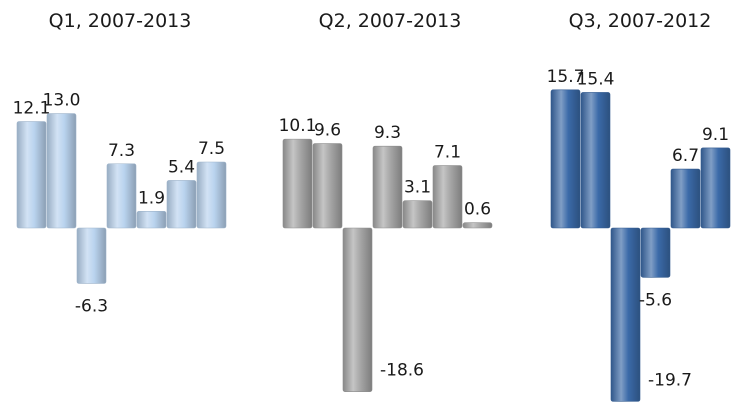 Image resolution: width=741 pixels, height=417 pixels. Describe the element at coordinates (151, 198) in the screenshot. I see `data-label: 1.9` at that location.